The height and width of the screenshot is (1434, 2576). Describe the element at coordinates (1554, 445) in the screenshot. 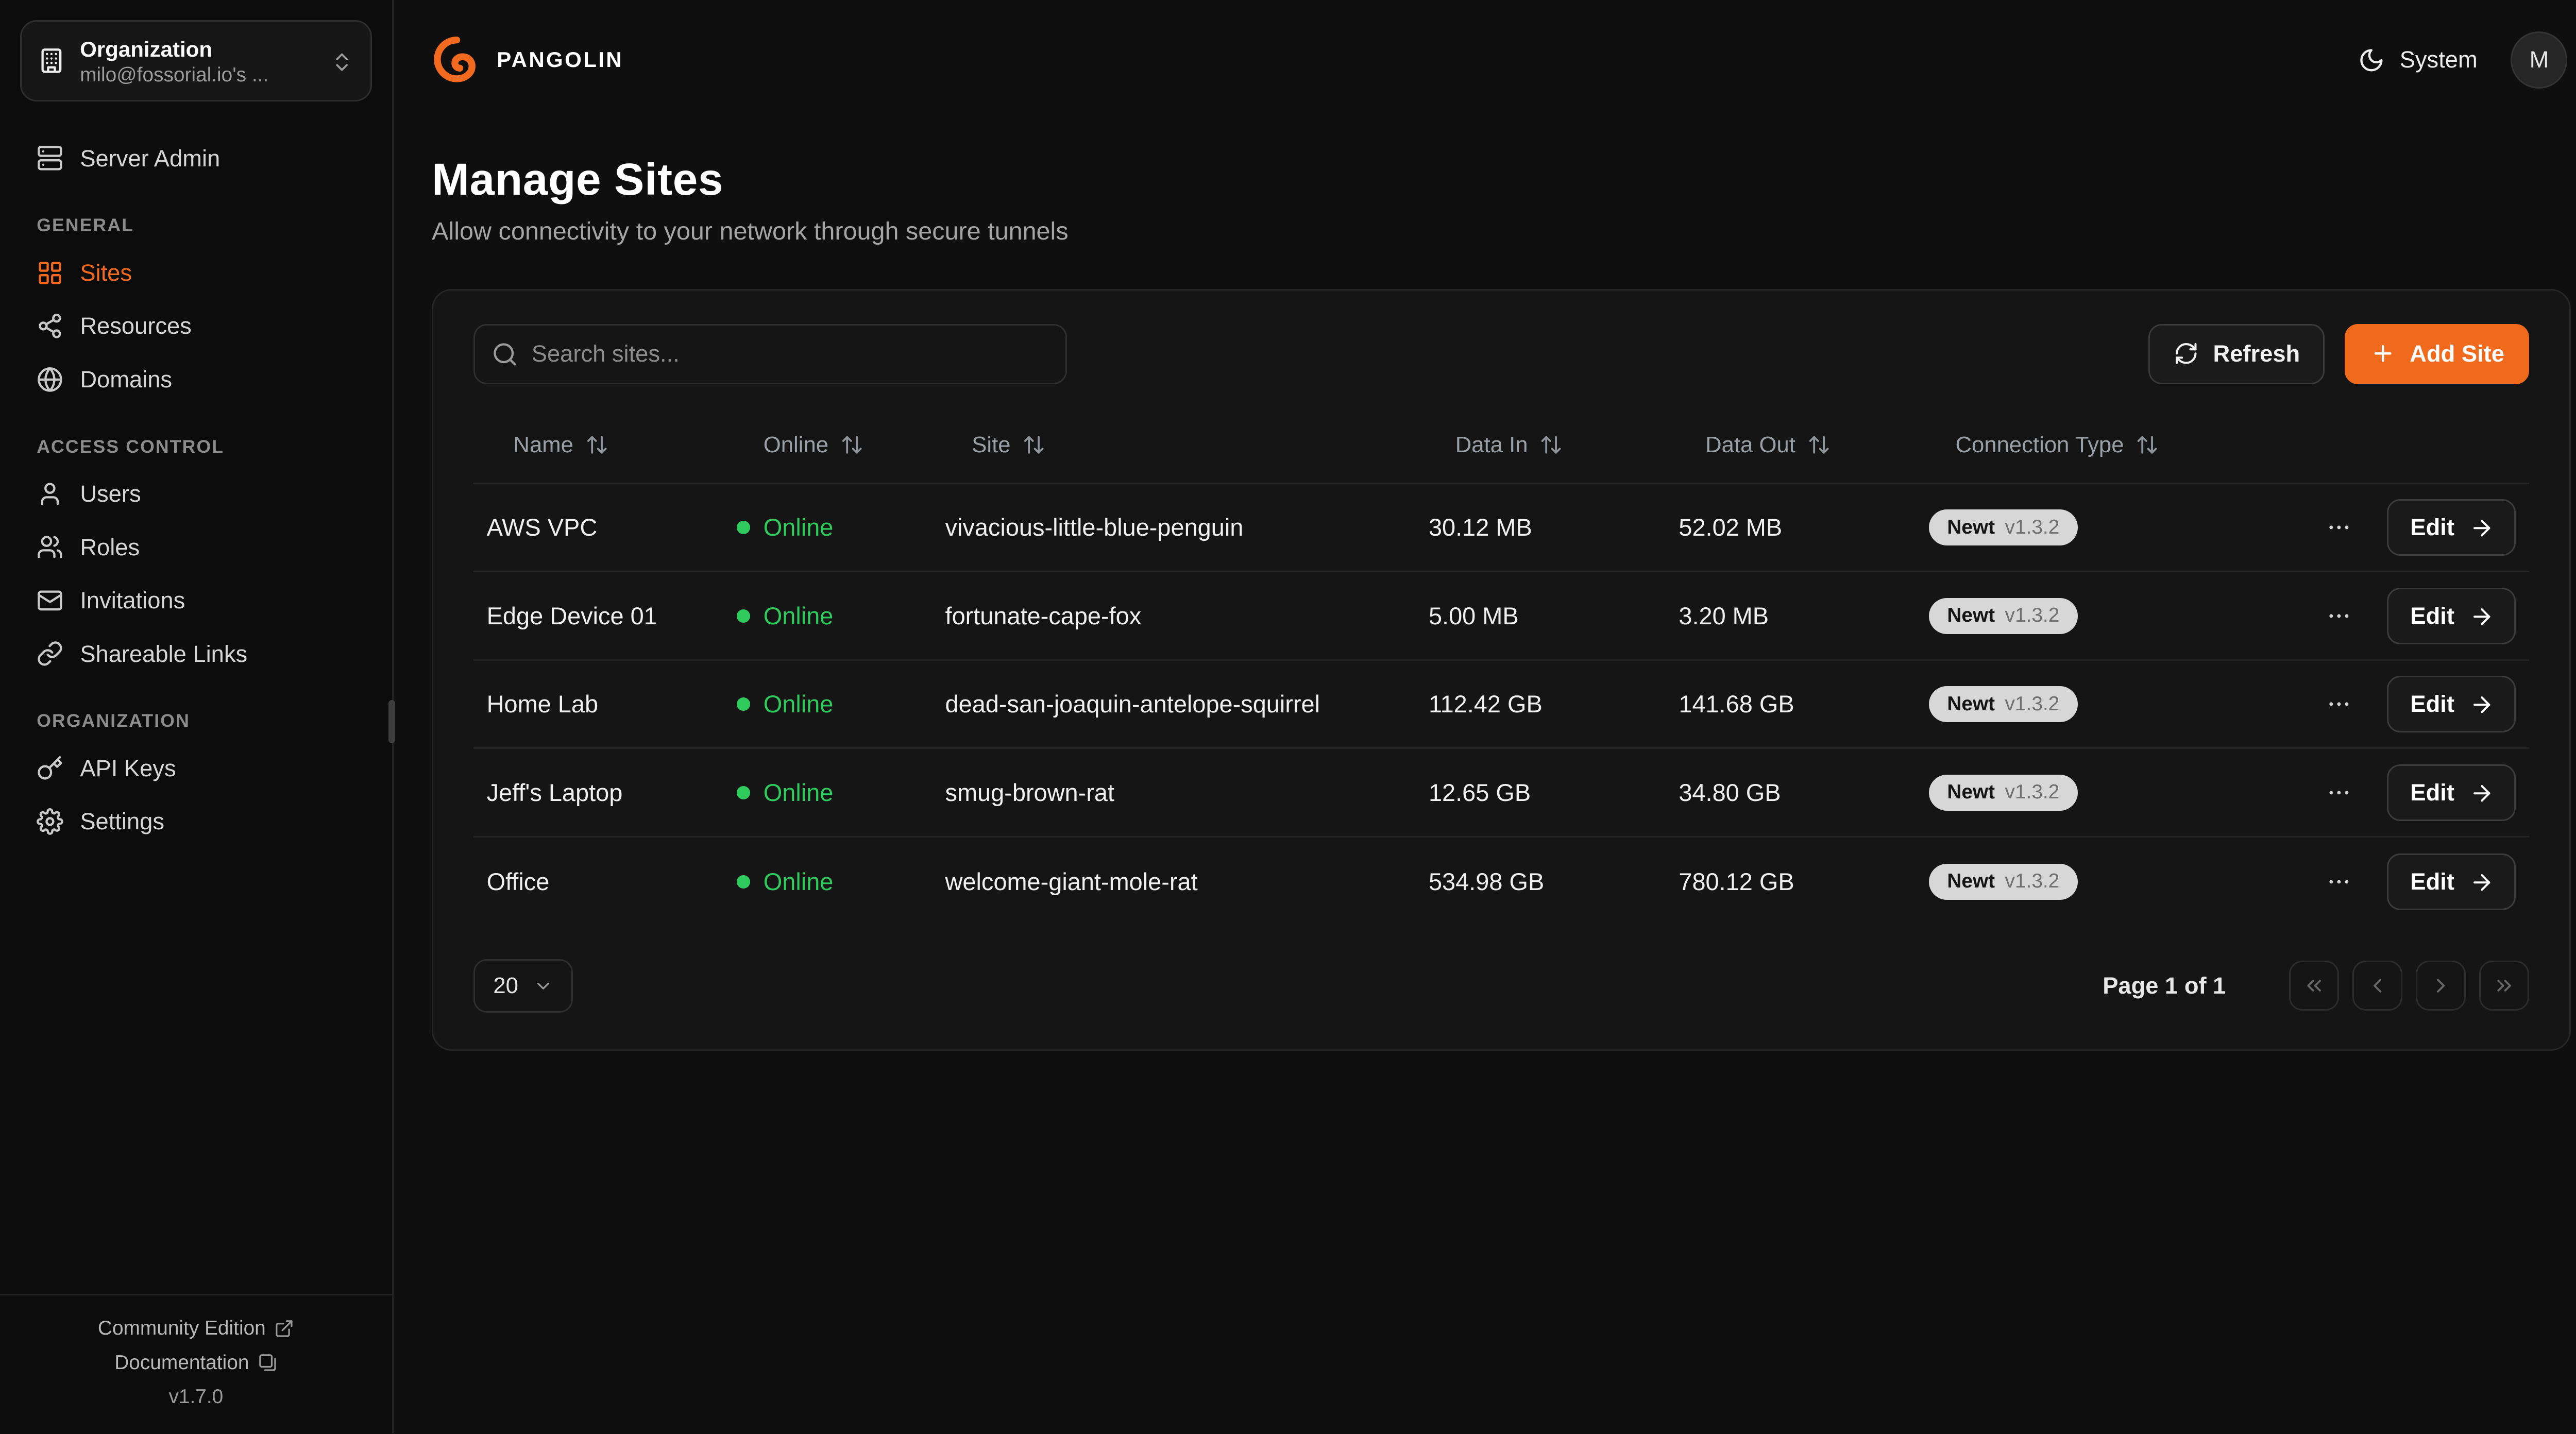

I see `column-header-data-in: Data In` at that location.